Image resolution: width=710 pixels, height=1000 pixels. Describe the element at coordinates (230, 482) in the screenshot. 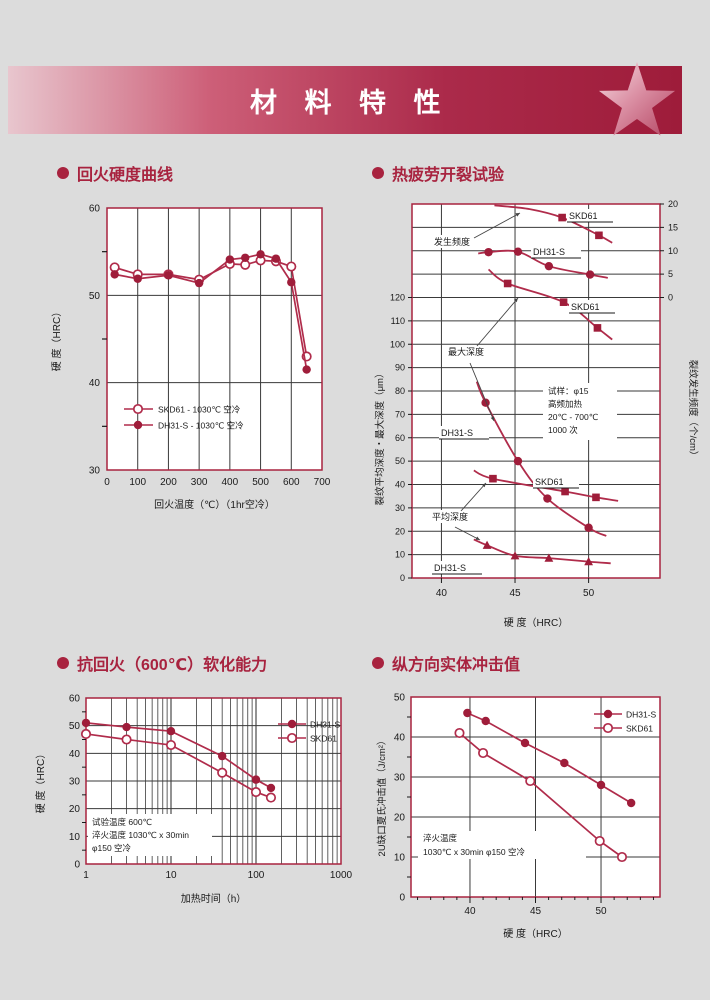

I see `tick-label: 400` at that location.